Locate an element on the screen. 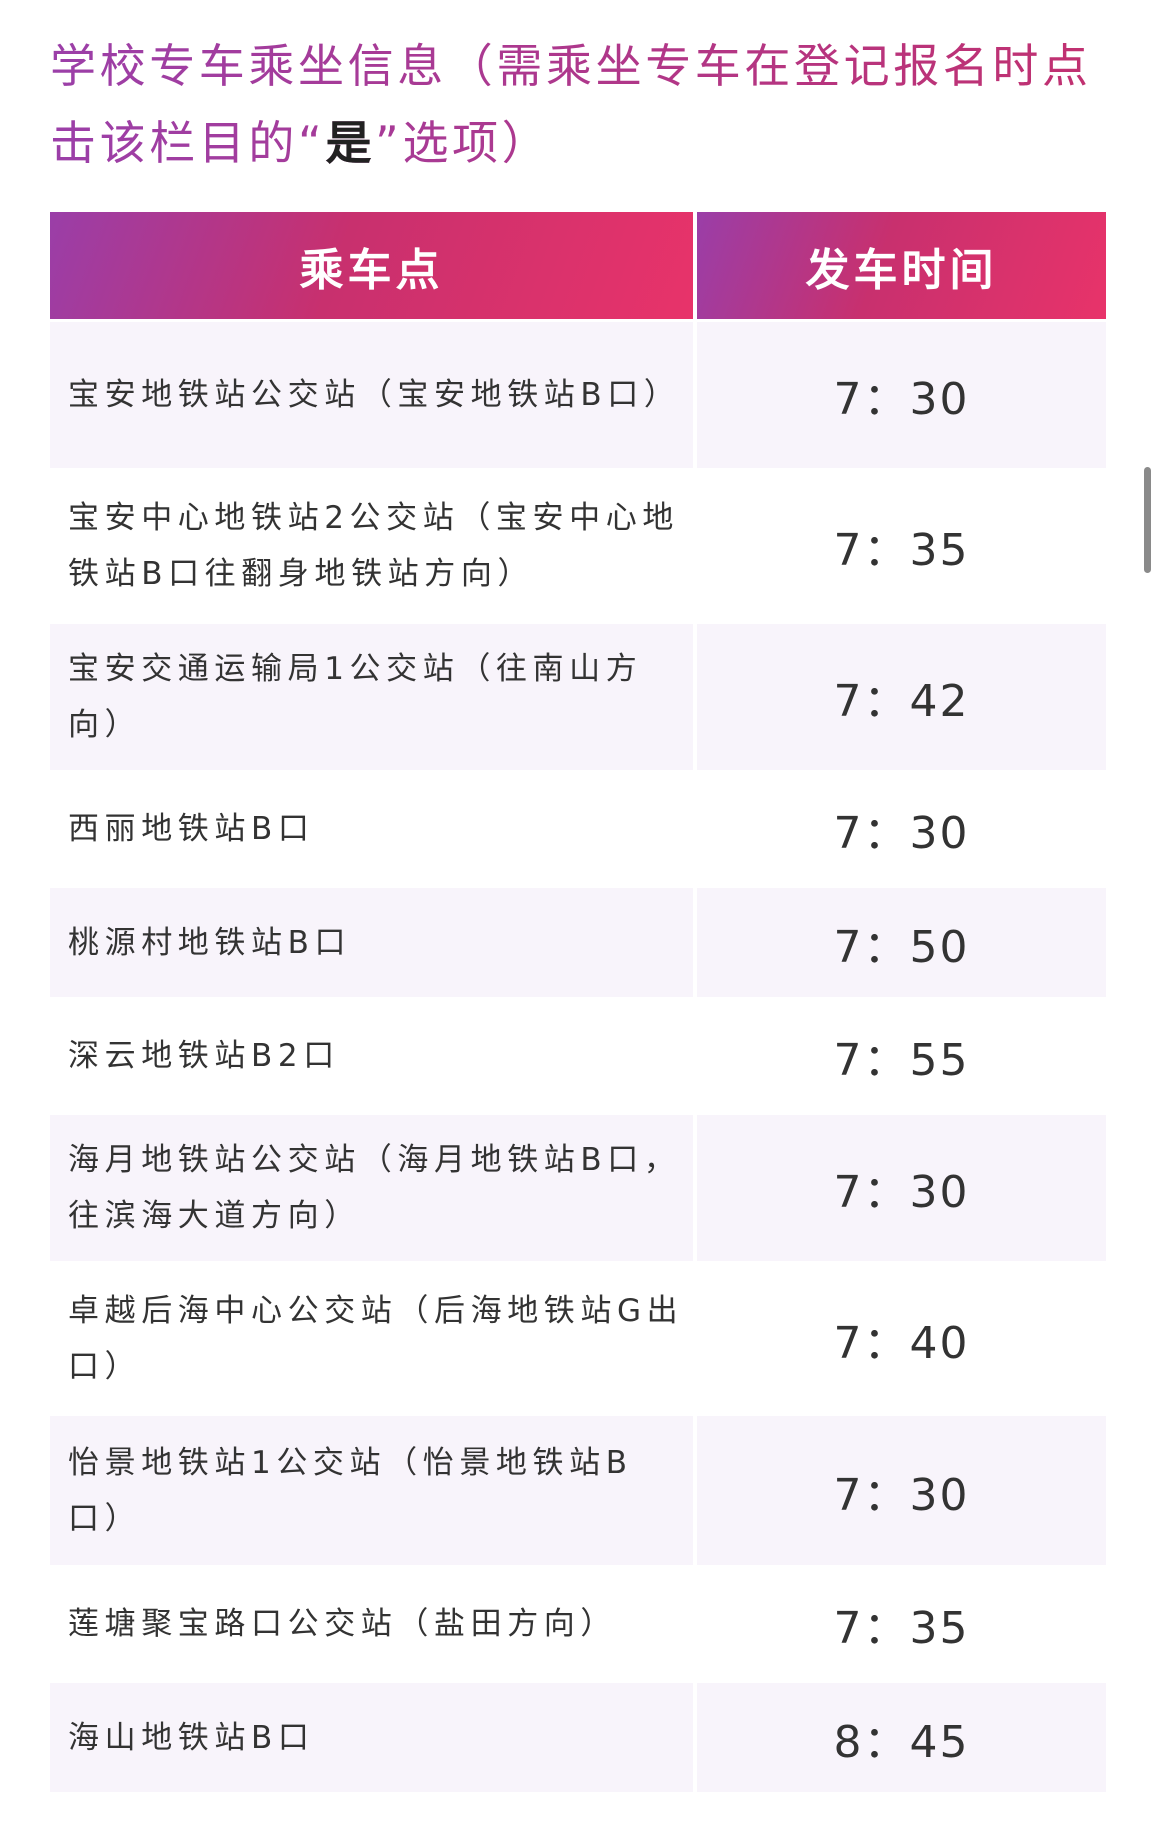 The height and width of the screenshot is (1845, 1170). table-row: 宝安中心地铁站2公交站（宝安中心地铁站B口往翻身地铁站方向） 7：35 is located at coordinates (578, 546).